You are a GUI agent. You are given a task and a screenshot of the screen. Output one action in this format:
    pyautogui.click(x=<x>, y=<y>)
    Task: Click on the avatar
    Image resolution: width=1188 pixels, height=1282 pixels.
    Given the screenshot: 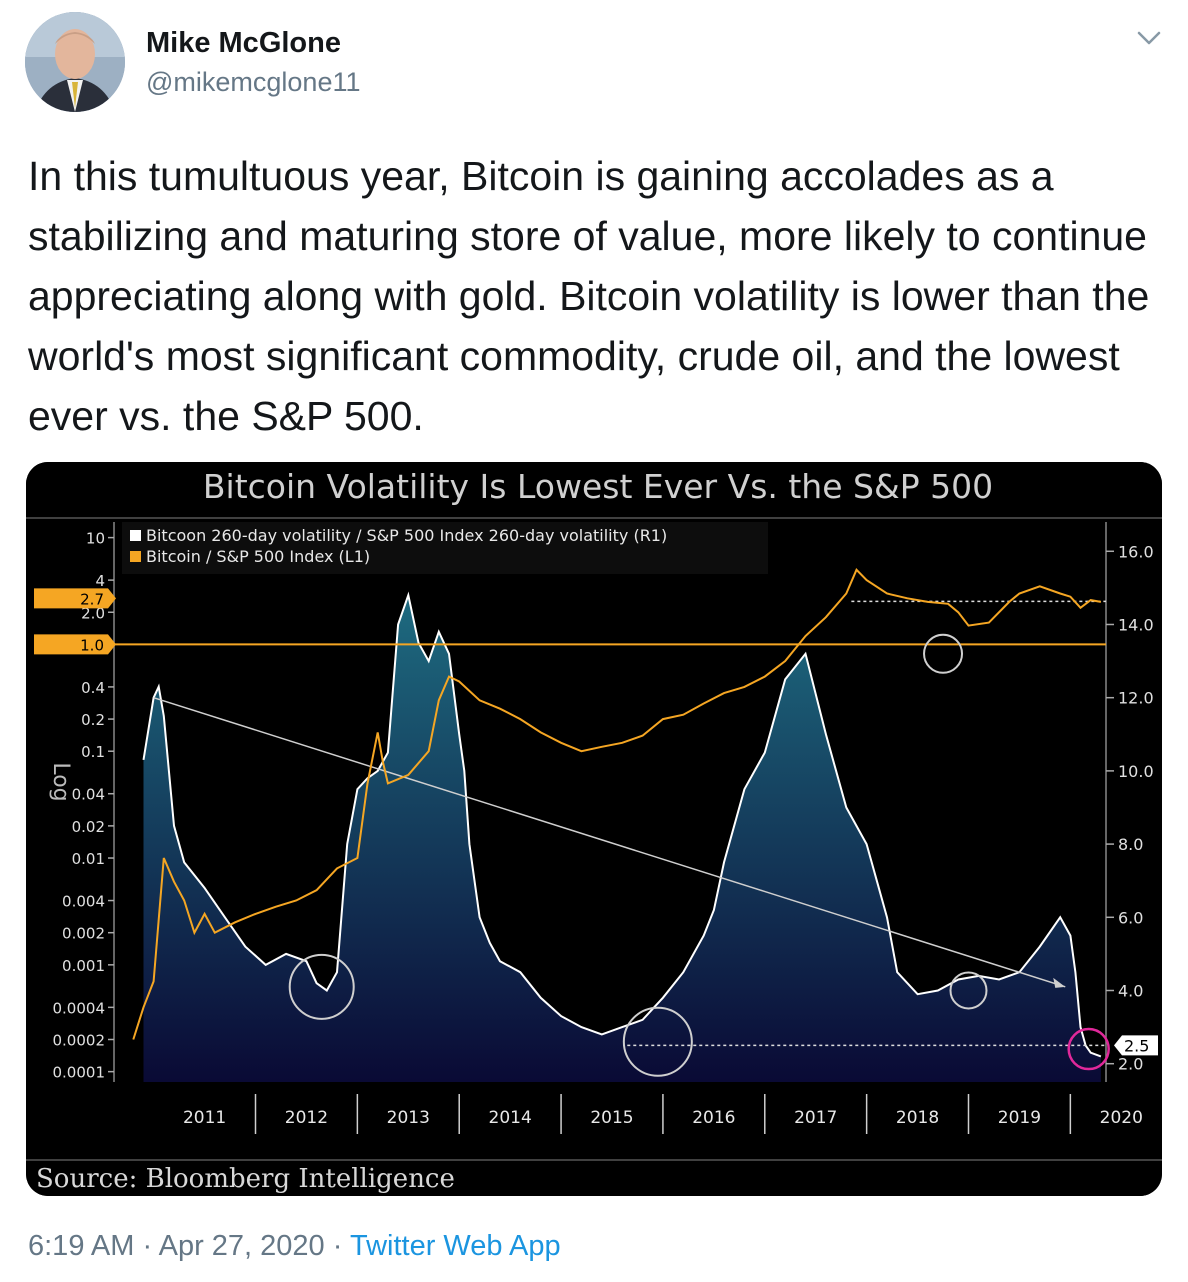 What is the action you would take?
    pyautogui.click(x=75, y=62)
    